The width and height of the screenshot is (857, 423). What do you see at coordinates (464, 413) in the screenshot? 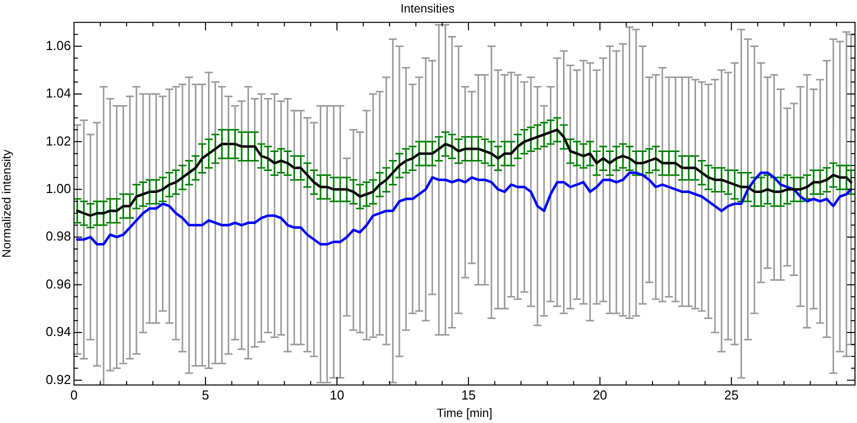
I see `x-axis-title: Time [min]` at bounding box center [464, 413].